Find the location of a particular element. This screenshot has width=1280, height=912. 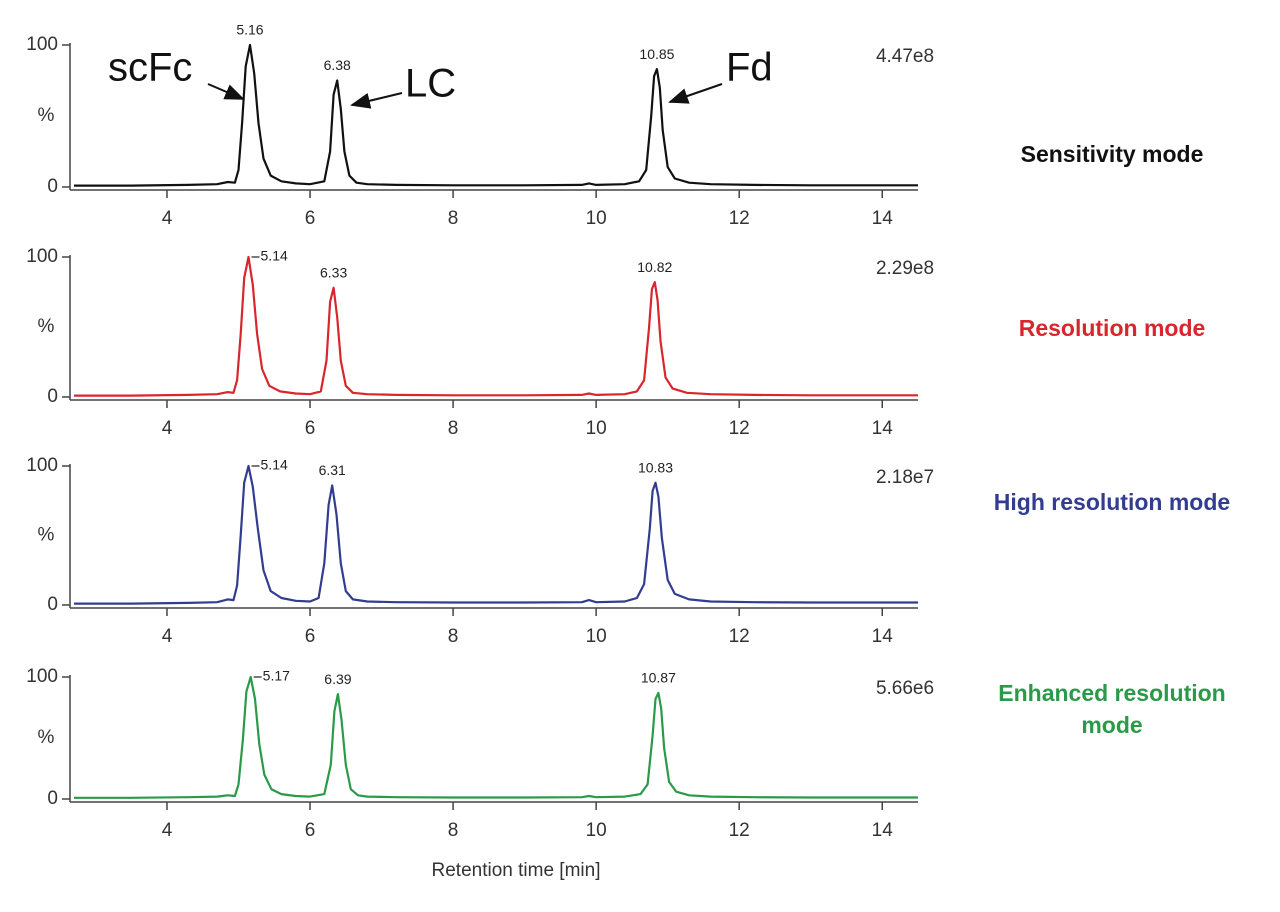

peak-label: 6.33 is located at coordinates (333, 273).